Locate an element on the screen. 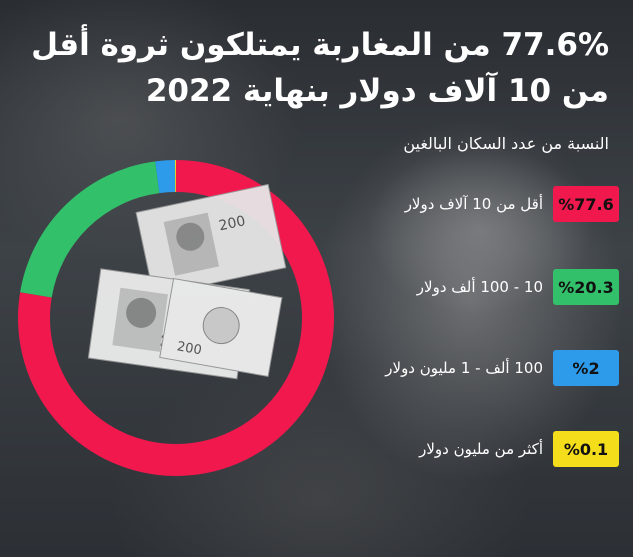 The width and height of the screenshot is (633, 557). legend-value-badge: %20.3 is located at coordinates (586, 287).